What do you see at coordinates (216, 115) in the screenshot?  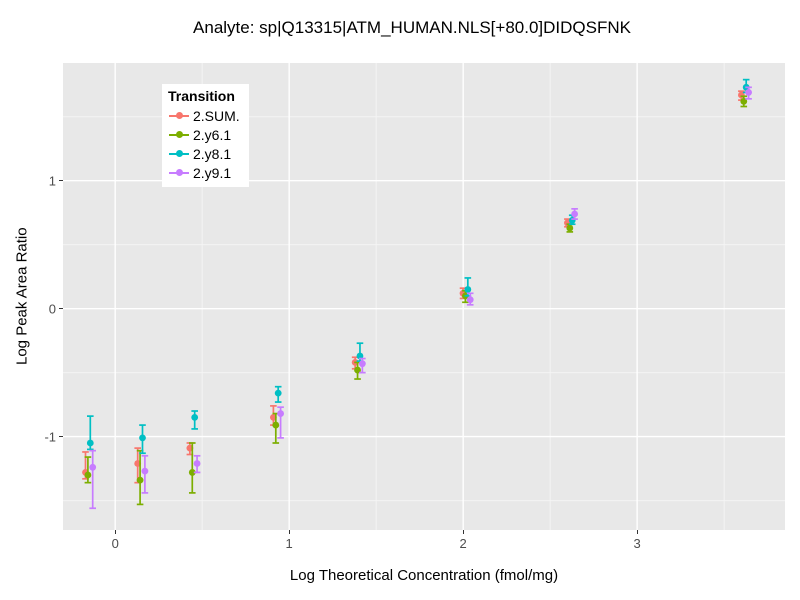 I see `legend-item-label: 2.SUM.` at bounding box center [216, 115].